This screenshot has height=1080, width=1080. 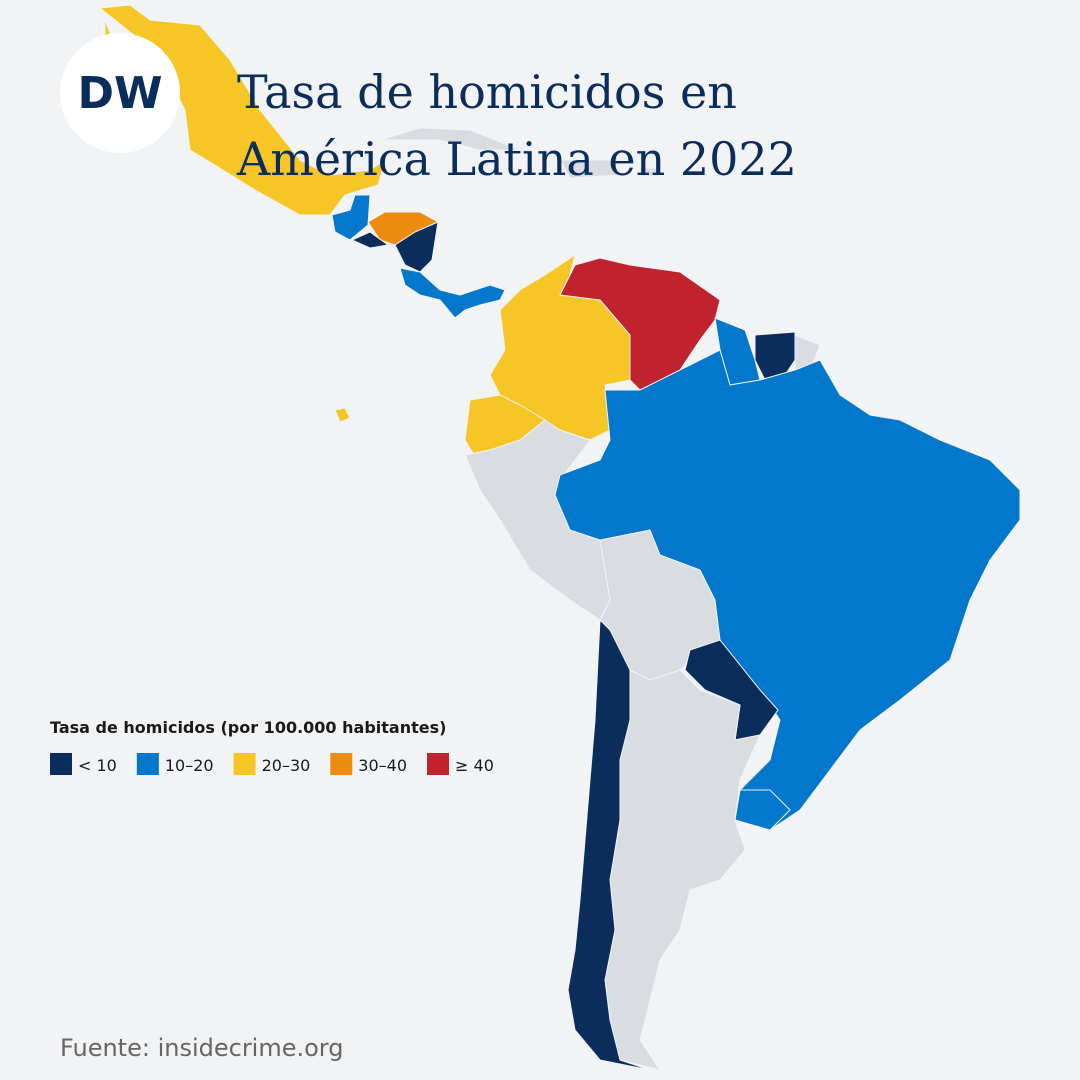 What do you see at coordinates (382, 765) in the screenshot?
I see `legend-label: 30–40` at bounding box center [382, 765].